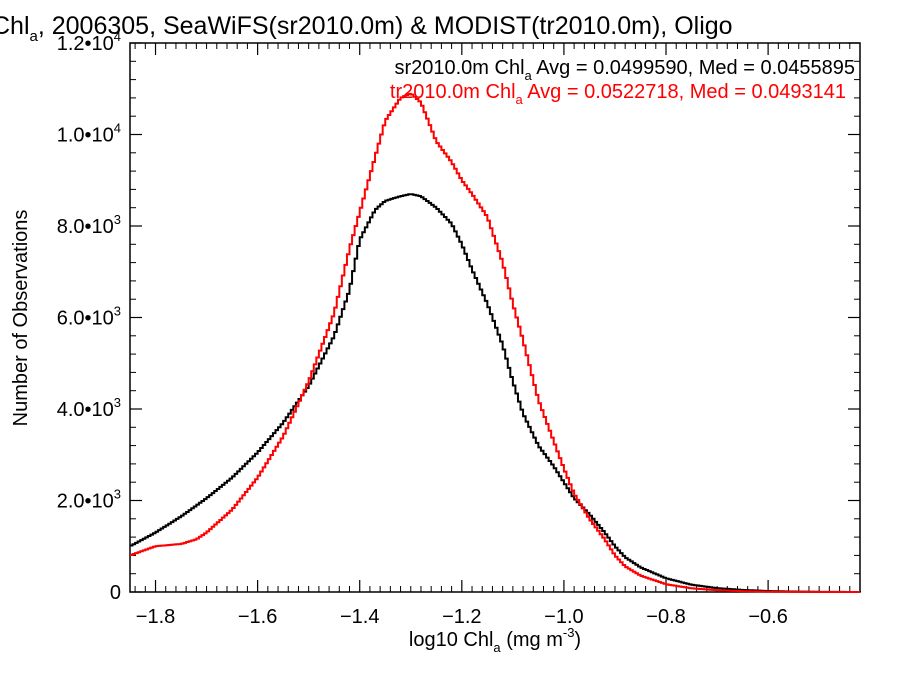  What do you see at coordinates (563, 617) in the screenshot?
I see `x-tick-label: −1.0` at bounding box center [563, 617].